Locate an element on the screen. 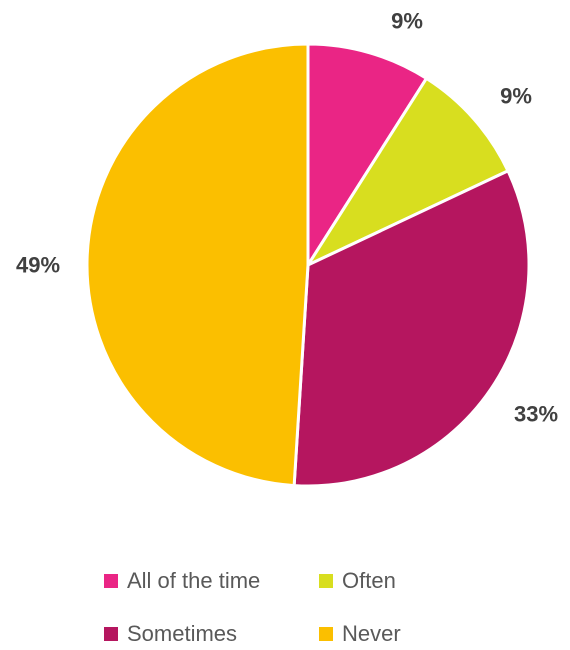 The image size is (570, 650). data-label-never: 49% is located at coordinates (38, 265).